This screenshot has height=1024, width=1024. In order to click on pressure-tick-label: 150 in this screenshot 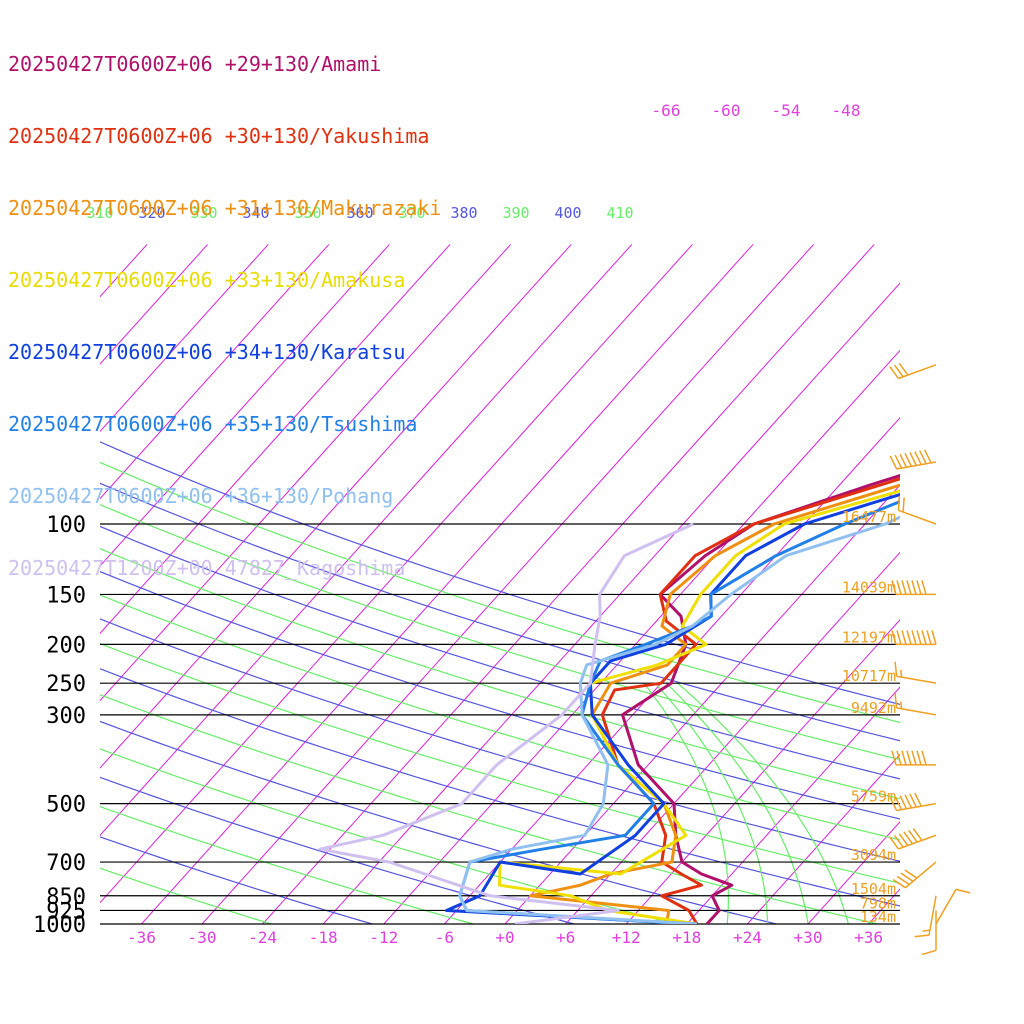, I will do `click(66, 595)`.